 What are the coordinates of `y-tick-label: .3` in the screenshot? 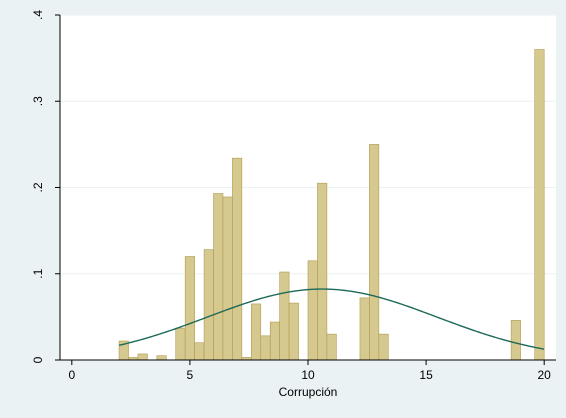 It's located at (38, 101).